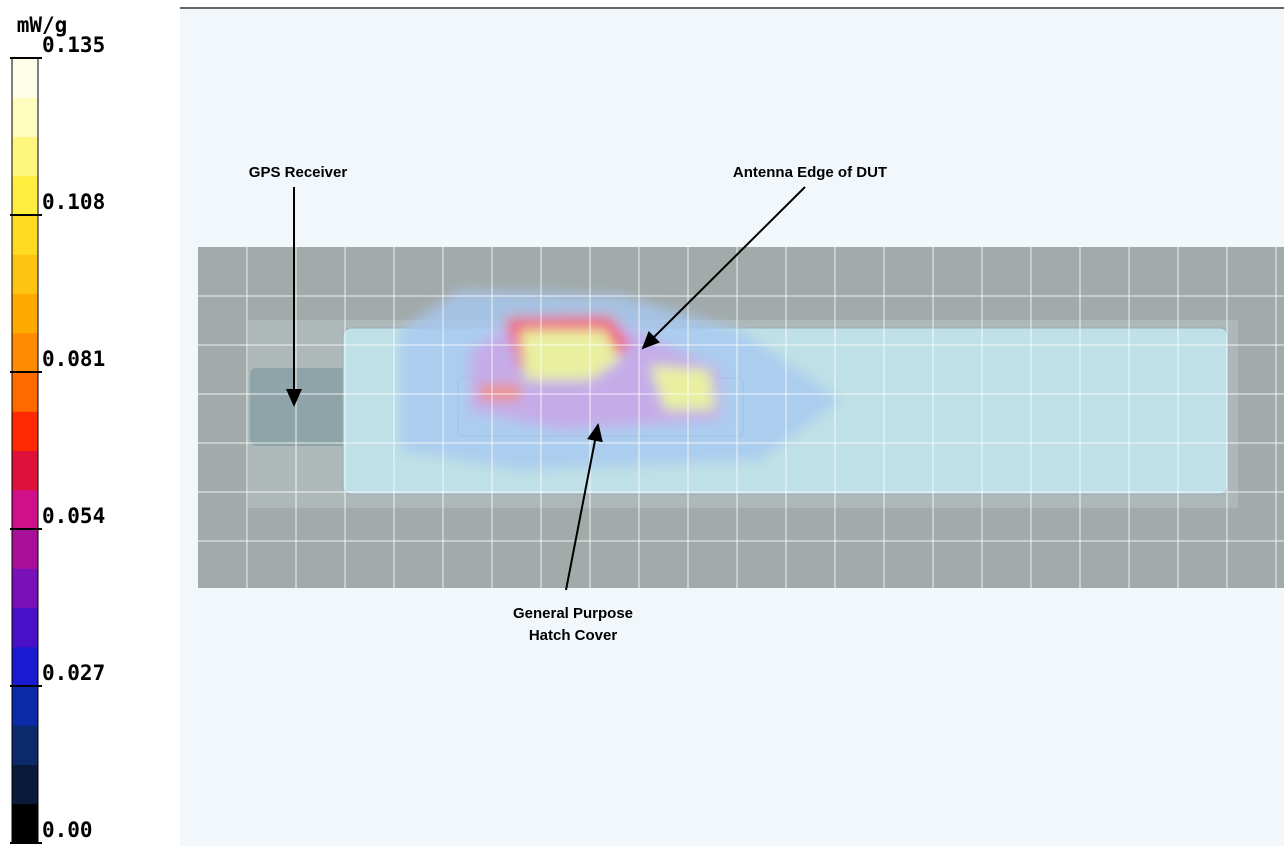  I want to click on colorbar: 0.00 0.027 0.054 0.081 0.108 0.135, so click(57, 438).